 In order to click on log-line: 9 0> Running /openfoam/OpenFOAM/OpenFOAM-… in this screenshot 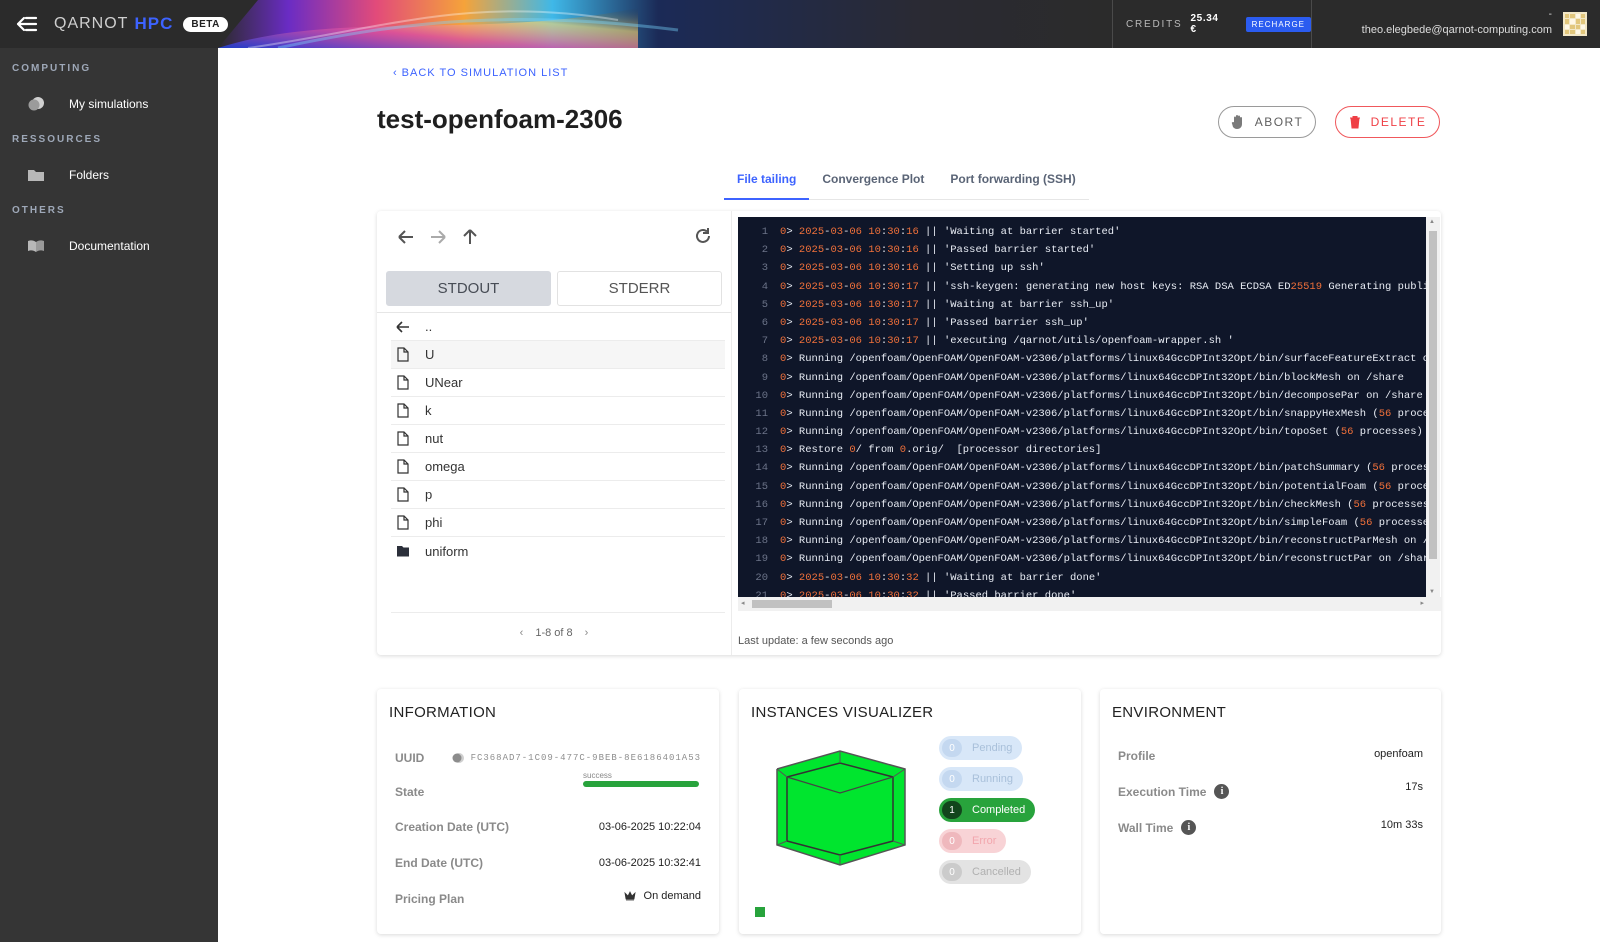, I will do `click(1082, 378)`.